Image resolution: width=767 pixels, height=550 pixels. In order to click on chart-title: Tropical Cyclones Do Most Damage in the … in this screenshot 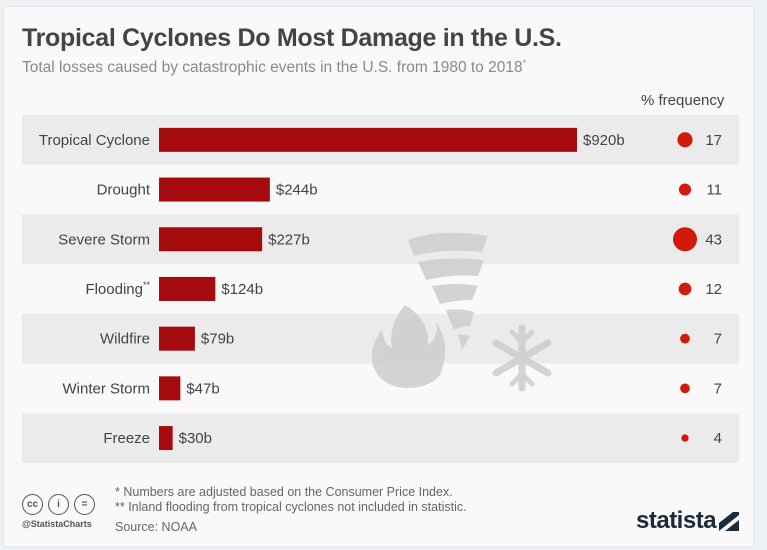, I will do `click(292, 38)`.